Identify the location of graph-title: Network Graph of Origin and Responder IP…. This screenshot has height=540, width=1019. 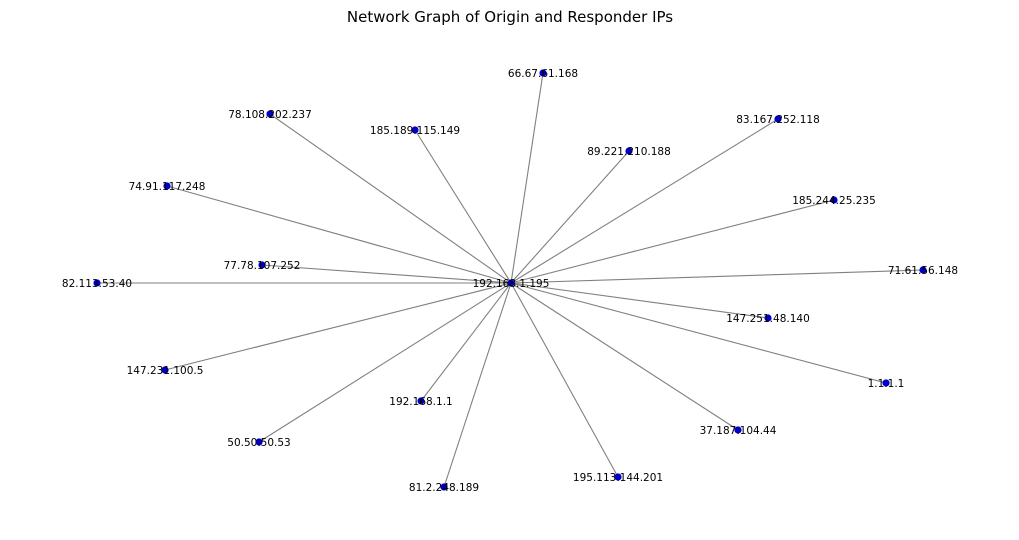
(510, 17).